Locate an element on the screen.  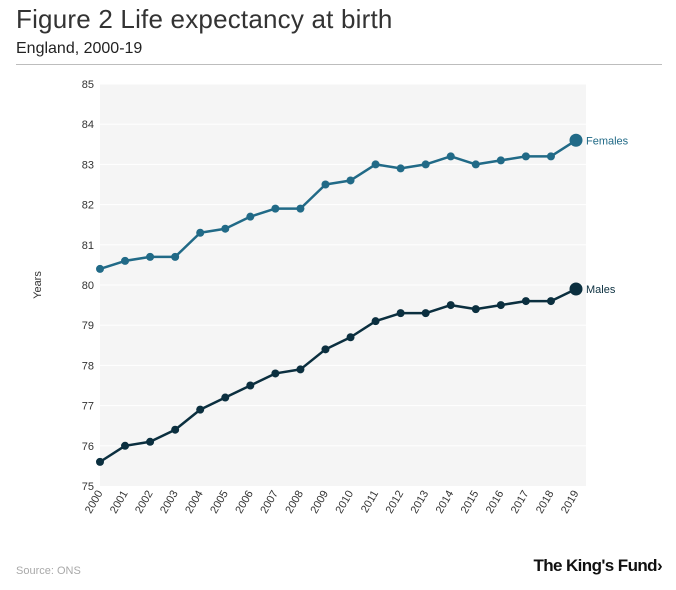
males-point-2006 is located at coordinates (250, 385).